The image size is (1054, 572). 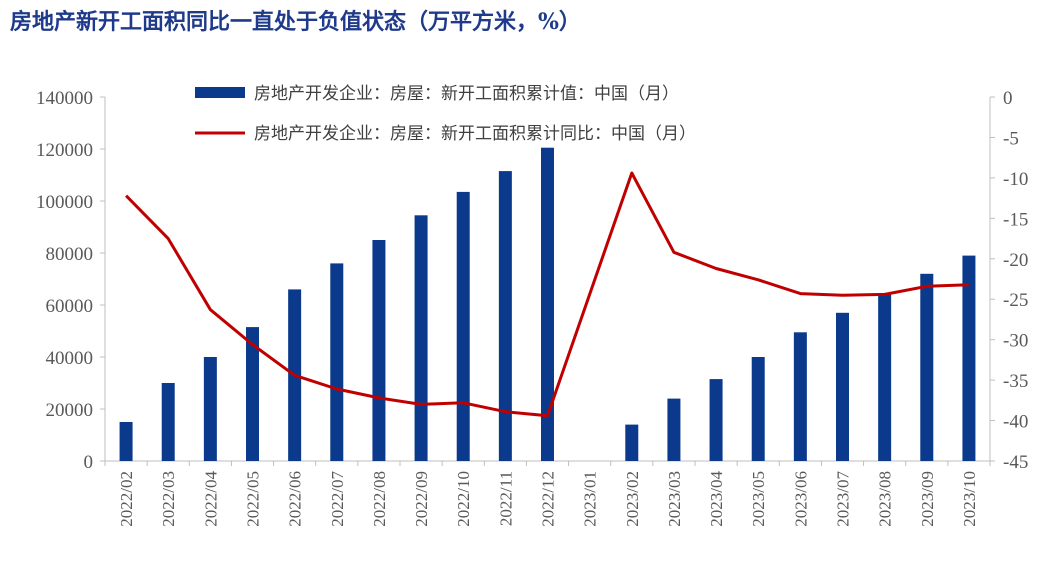 What do you see at coordinates (758, 499) in the screenshot?
I see `x-tick-label: 2023/05` at bounding box center [758, 499].